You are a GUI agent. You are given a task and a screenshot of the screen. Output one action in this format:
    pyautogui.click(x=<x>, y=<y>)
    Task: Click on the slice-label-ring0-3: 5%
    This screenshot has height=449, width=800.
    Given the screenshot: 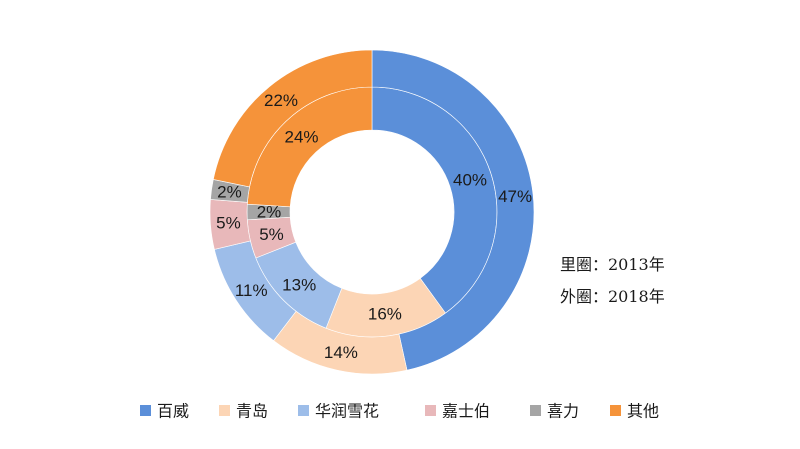 What is the action you would take?
    pyautogui.click(x=271, y=234)
    